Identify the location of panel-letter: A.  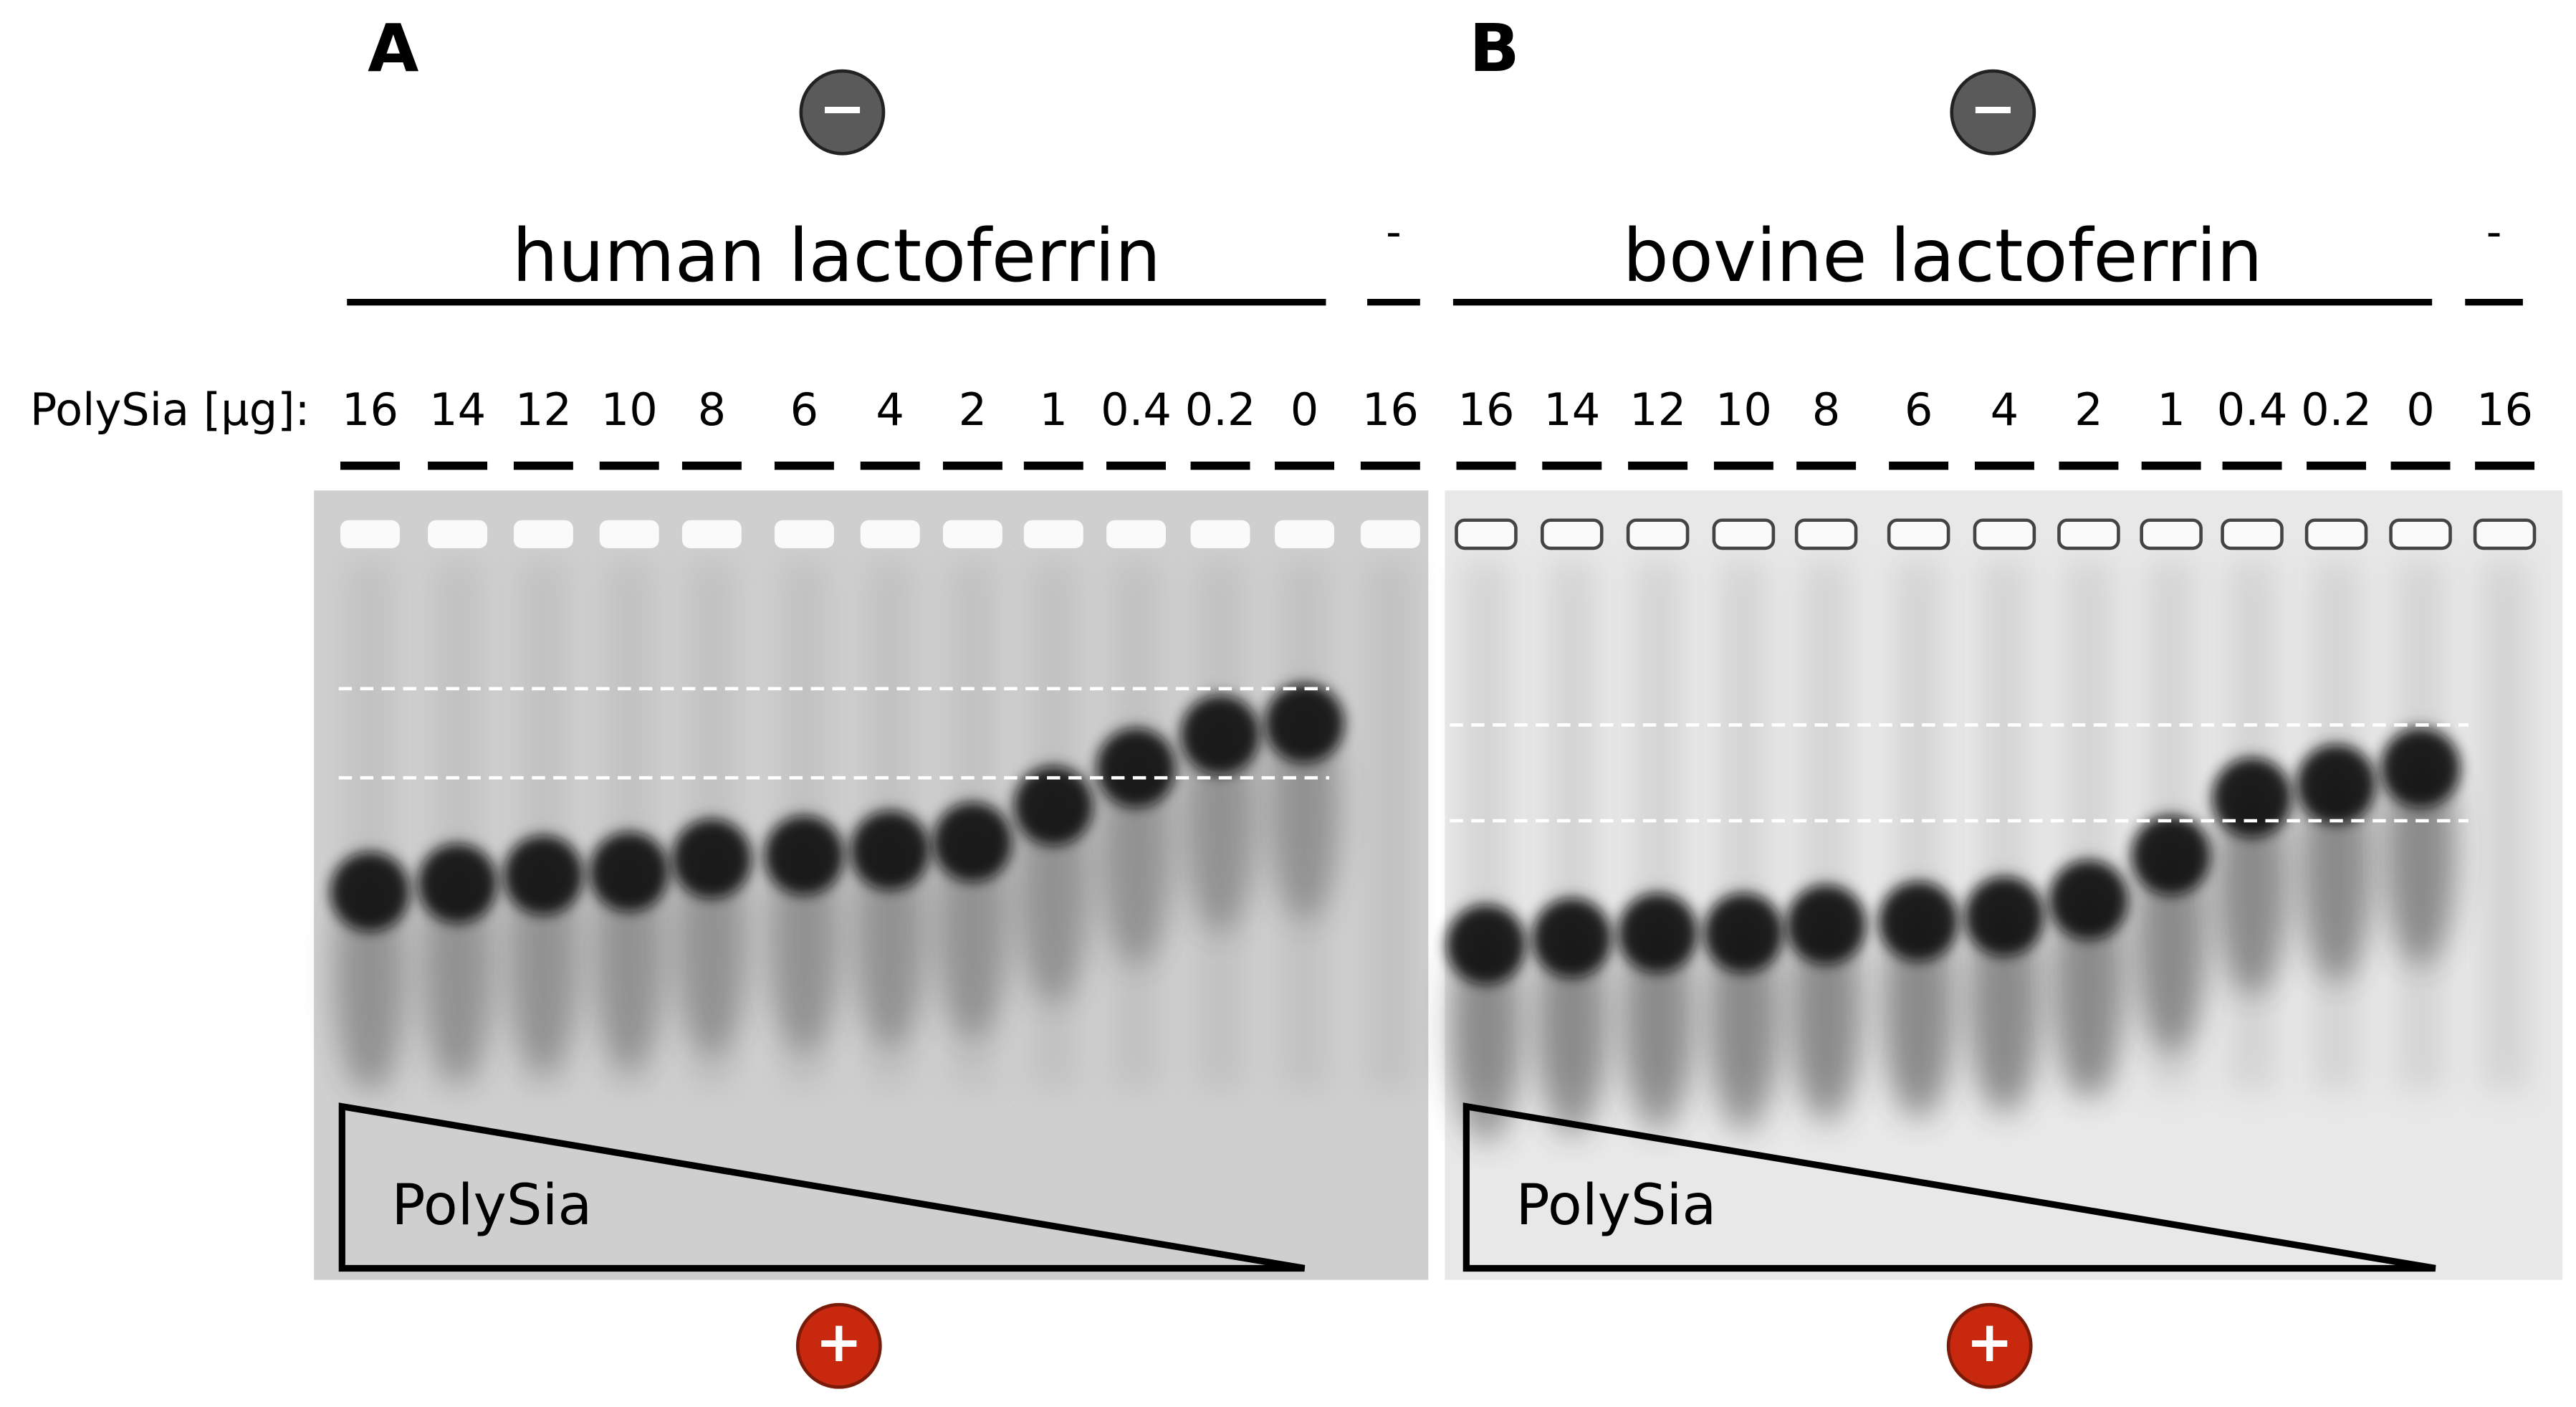
(393, 48).